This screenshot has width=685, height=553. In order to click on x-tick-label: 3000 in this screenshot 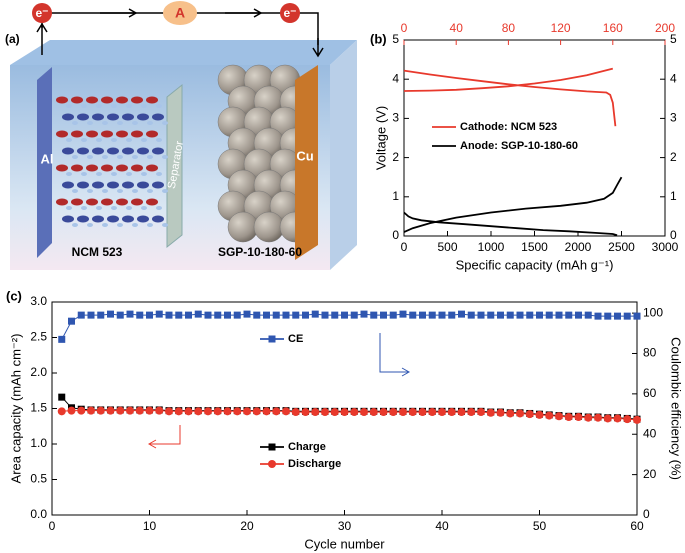, I will do `click(665, 247)`.